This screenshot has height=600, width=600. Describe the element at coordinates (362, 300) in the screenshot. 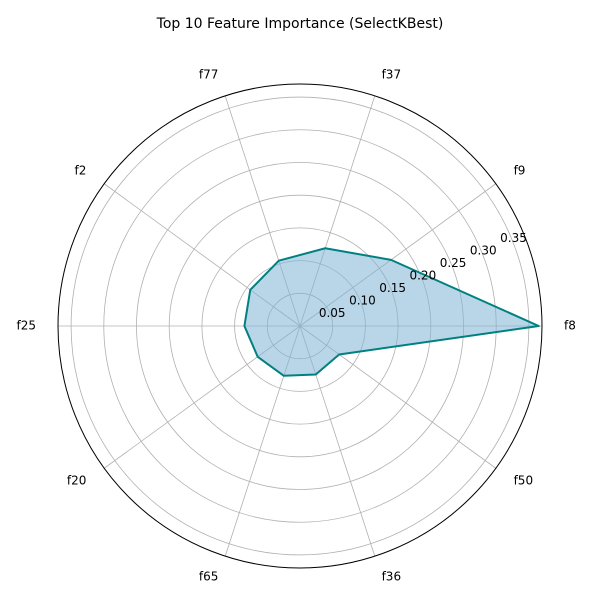

I see `r-tick-label: 0.10` at that location.